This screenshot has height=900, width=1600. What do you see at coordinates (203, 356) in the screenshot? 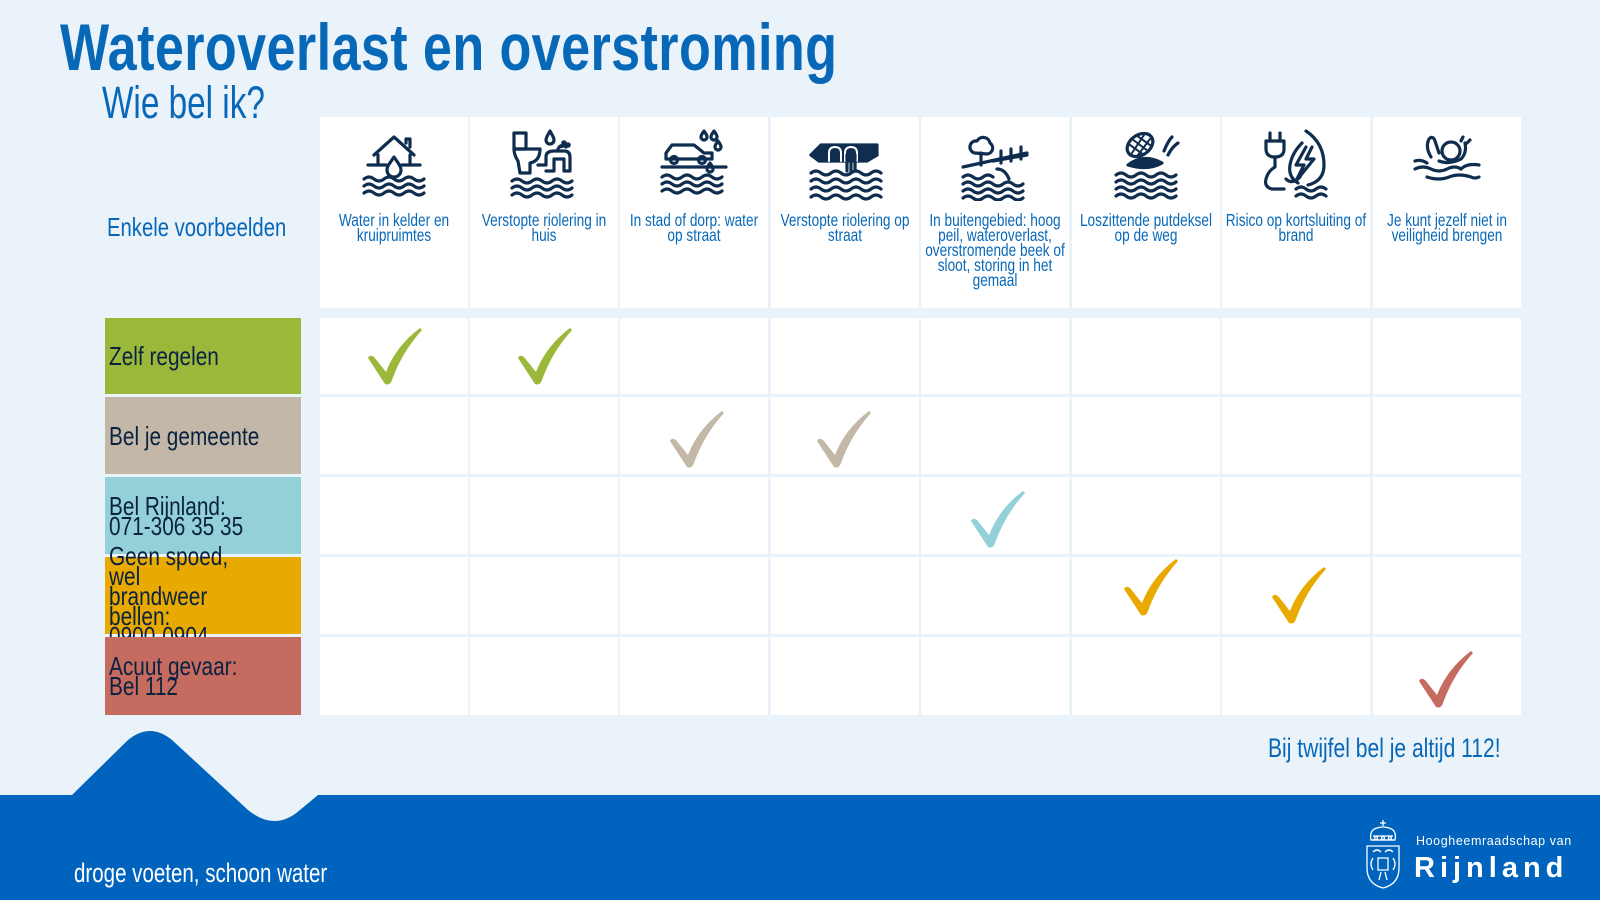
I see `row-label-self: Zelf regelen` at bounding box center [203, 356].